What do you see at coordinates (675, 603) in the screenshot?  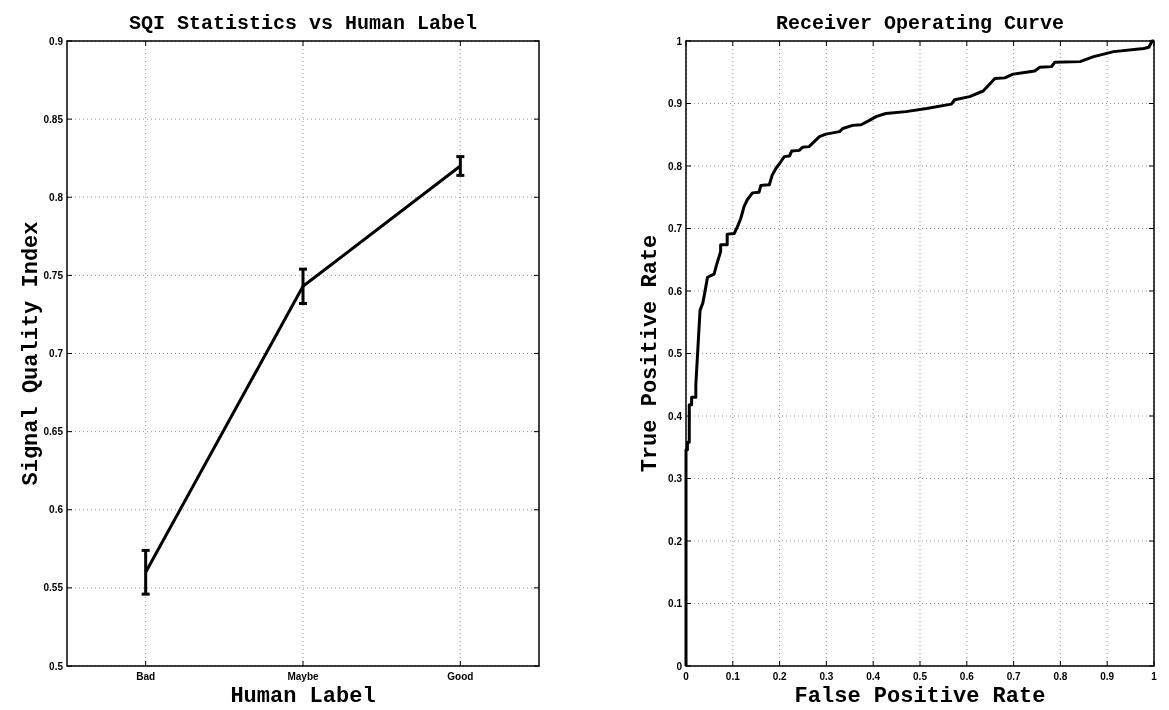 I see `y-tick-label: 0.1` at bounding box center [675, 603].